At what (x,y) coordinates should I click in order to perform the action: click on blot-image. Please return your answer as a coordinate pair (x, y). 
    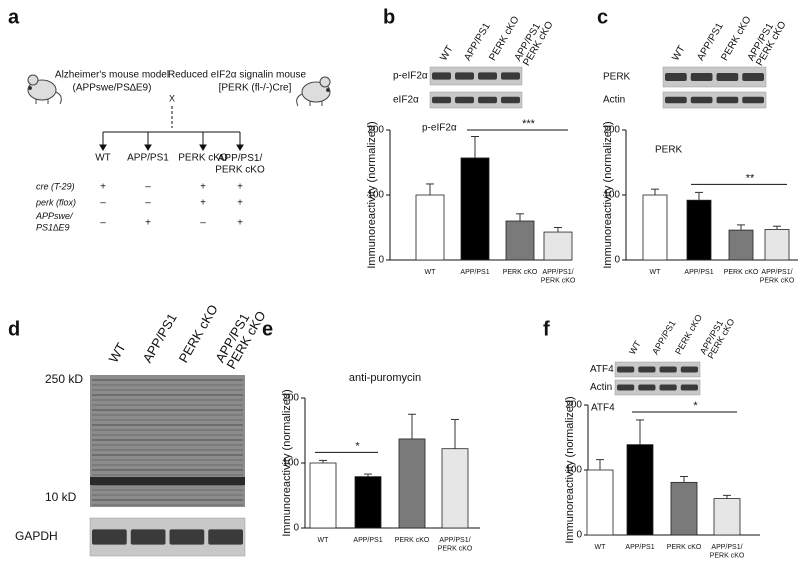
    Looking at the image, I should click on (167, 441).